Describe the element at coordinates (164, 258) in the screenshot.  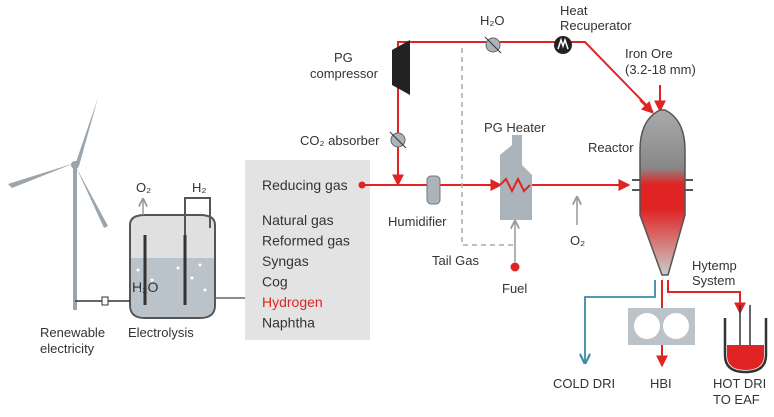
I see `electrolyser` at that location.